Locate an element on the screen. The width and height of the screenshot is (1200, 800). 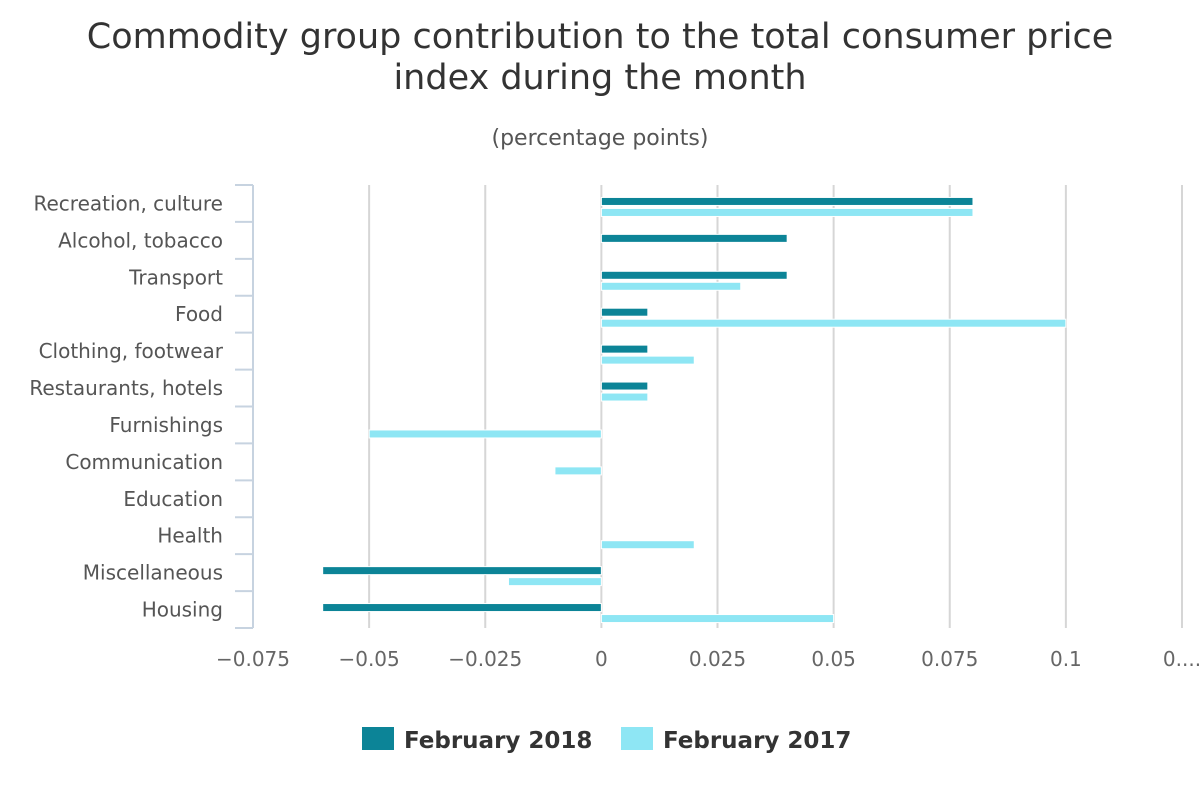
legend-label: February 2018 is located at coordinates (498, 741).